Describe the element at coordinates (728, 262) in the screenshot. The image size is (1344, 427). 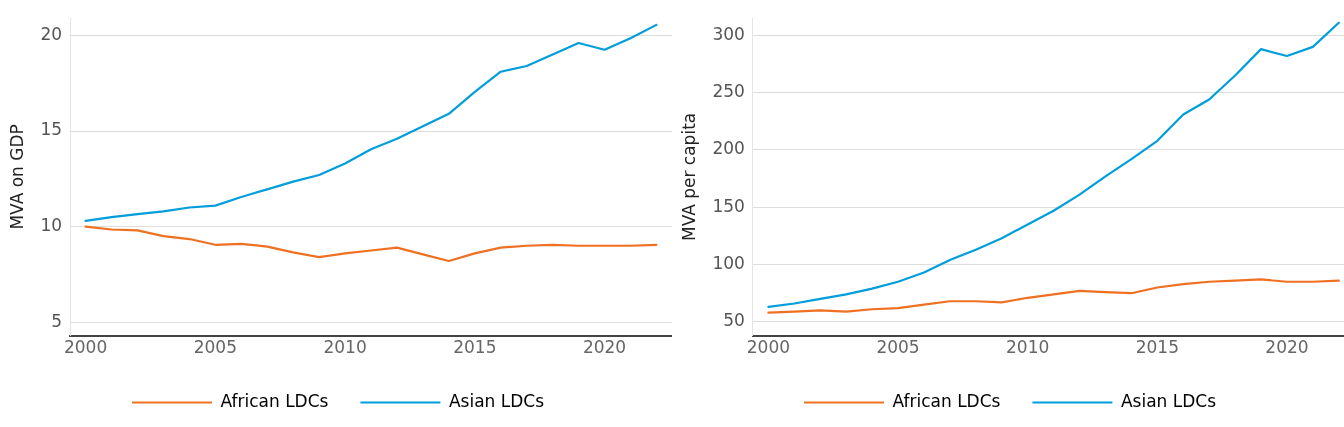
I see `y-tick-label: 100` at that location.